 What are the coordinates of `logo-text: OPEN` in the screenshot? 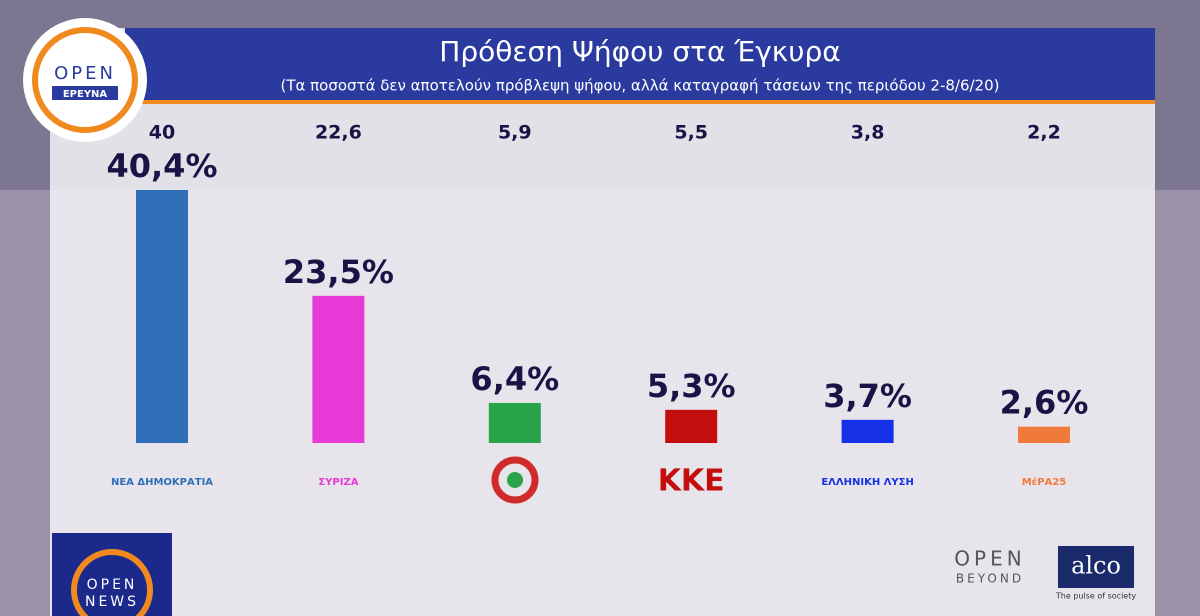 It's located at (85, 73).